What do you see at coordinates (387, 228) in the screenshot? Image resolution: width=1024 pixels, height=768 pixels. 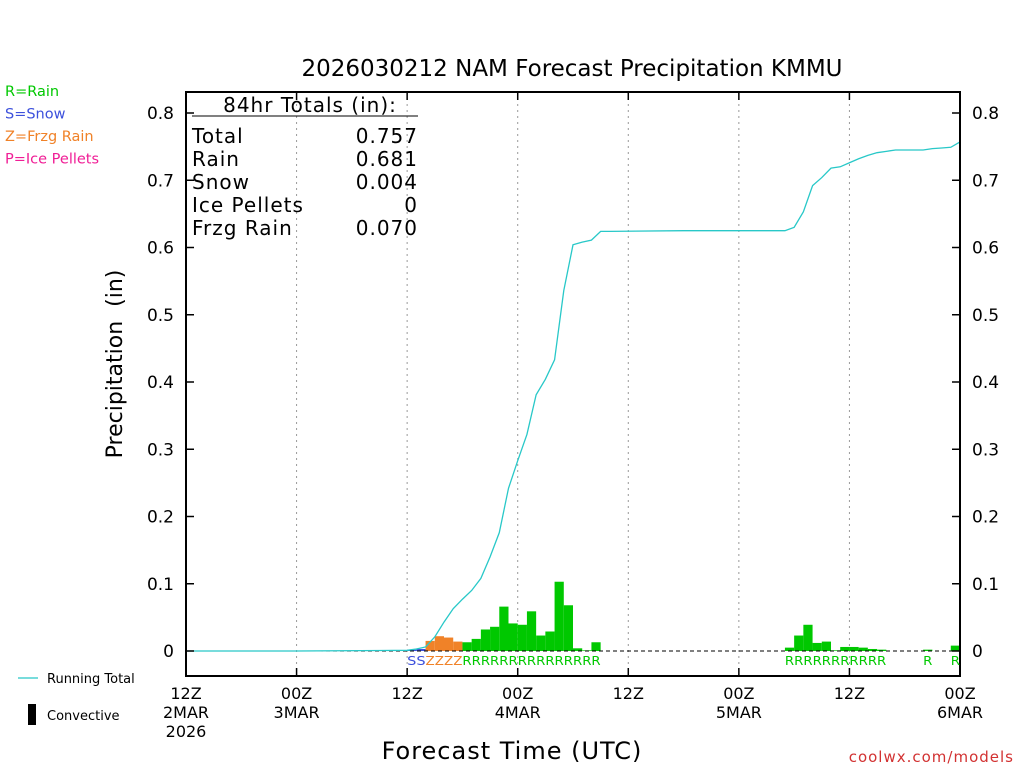 I see `totals-value-4: 0.070` at bounding box center [387, 228].